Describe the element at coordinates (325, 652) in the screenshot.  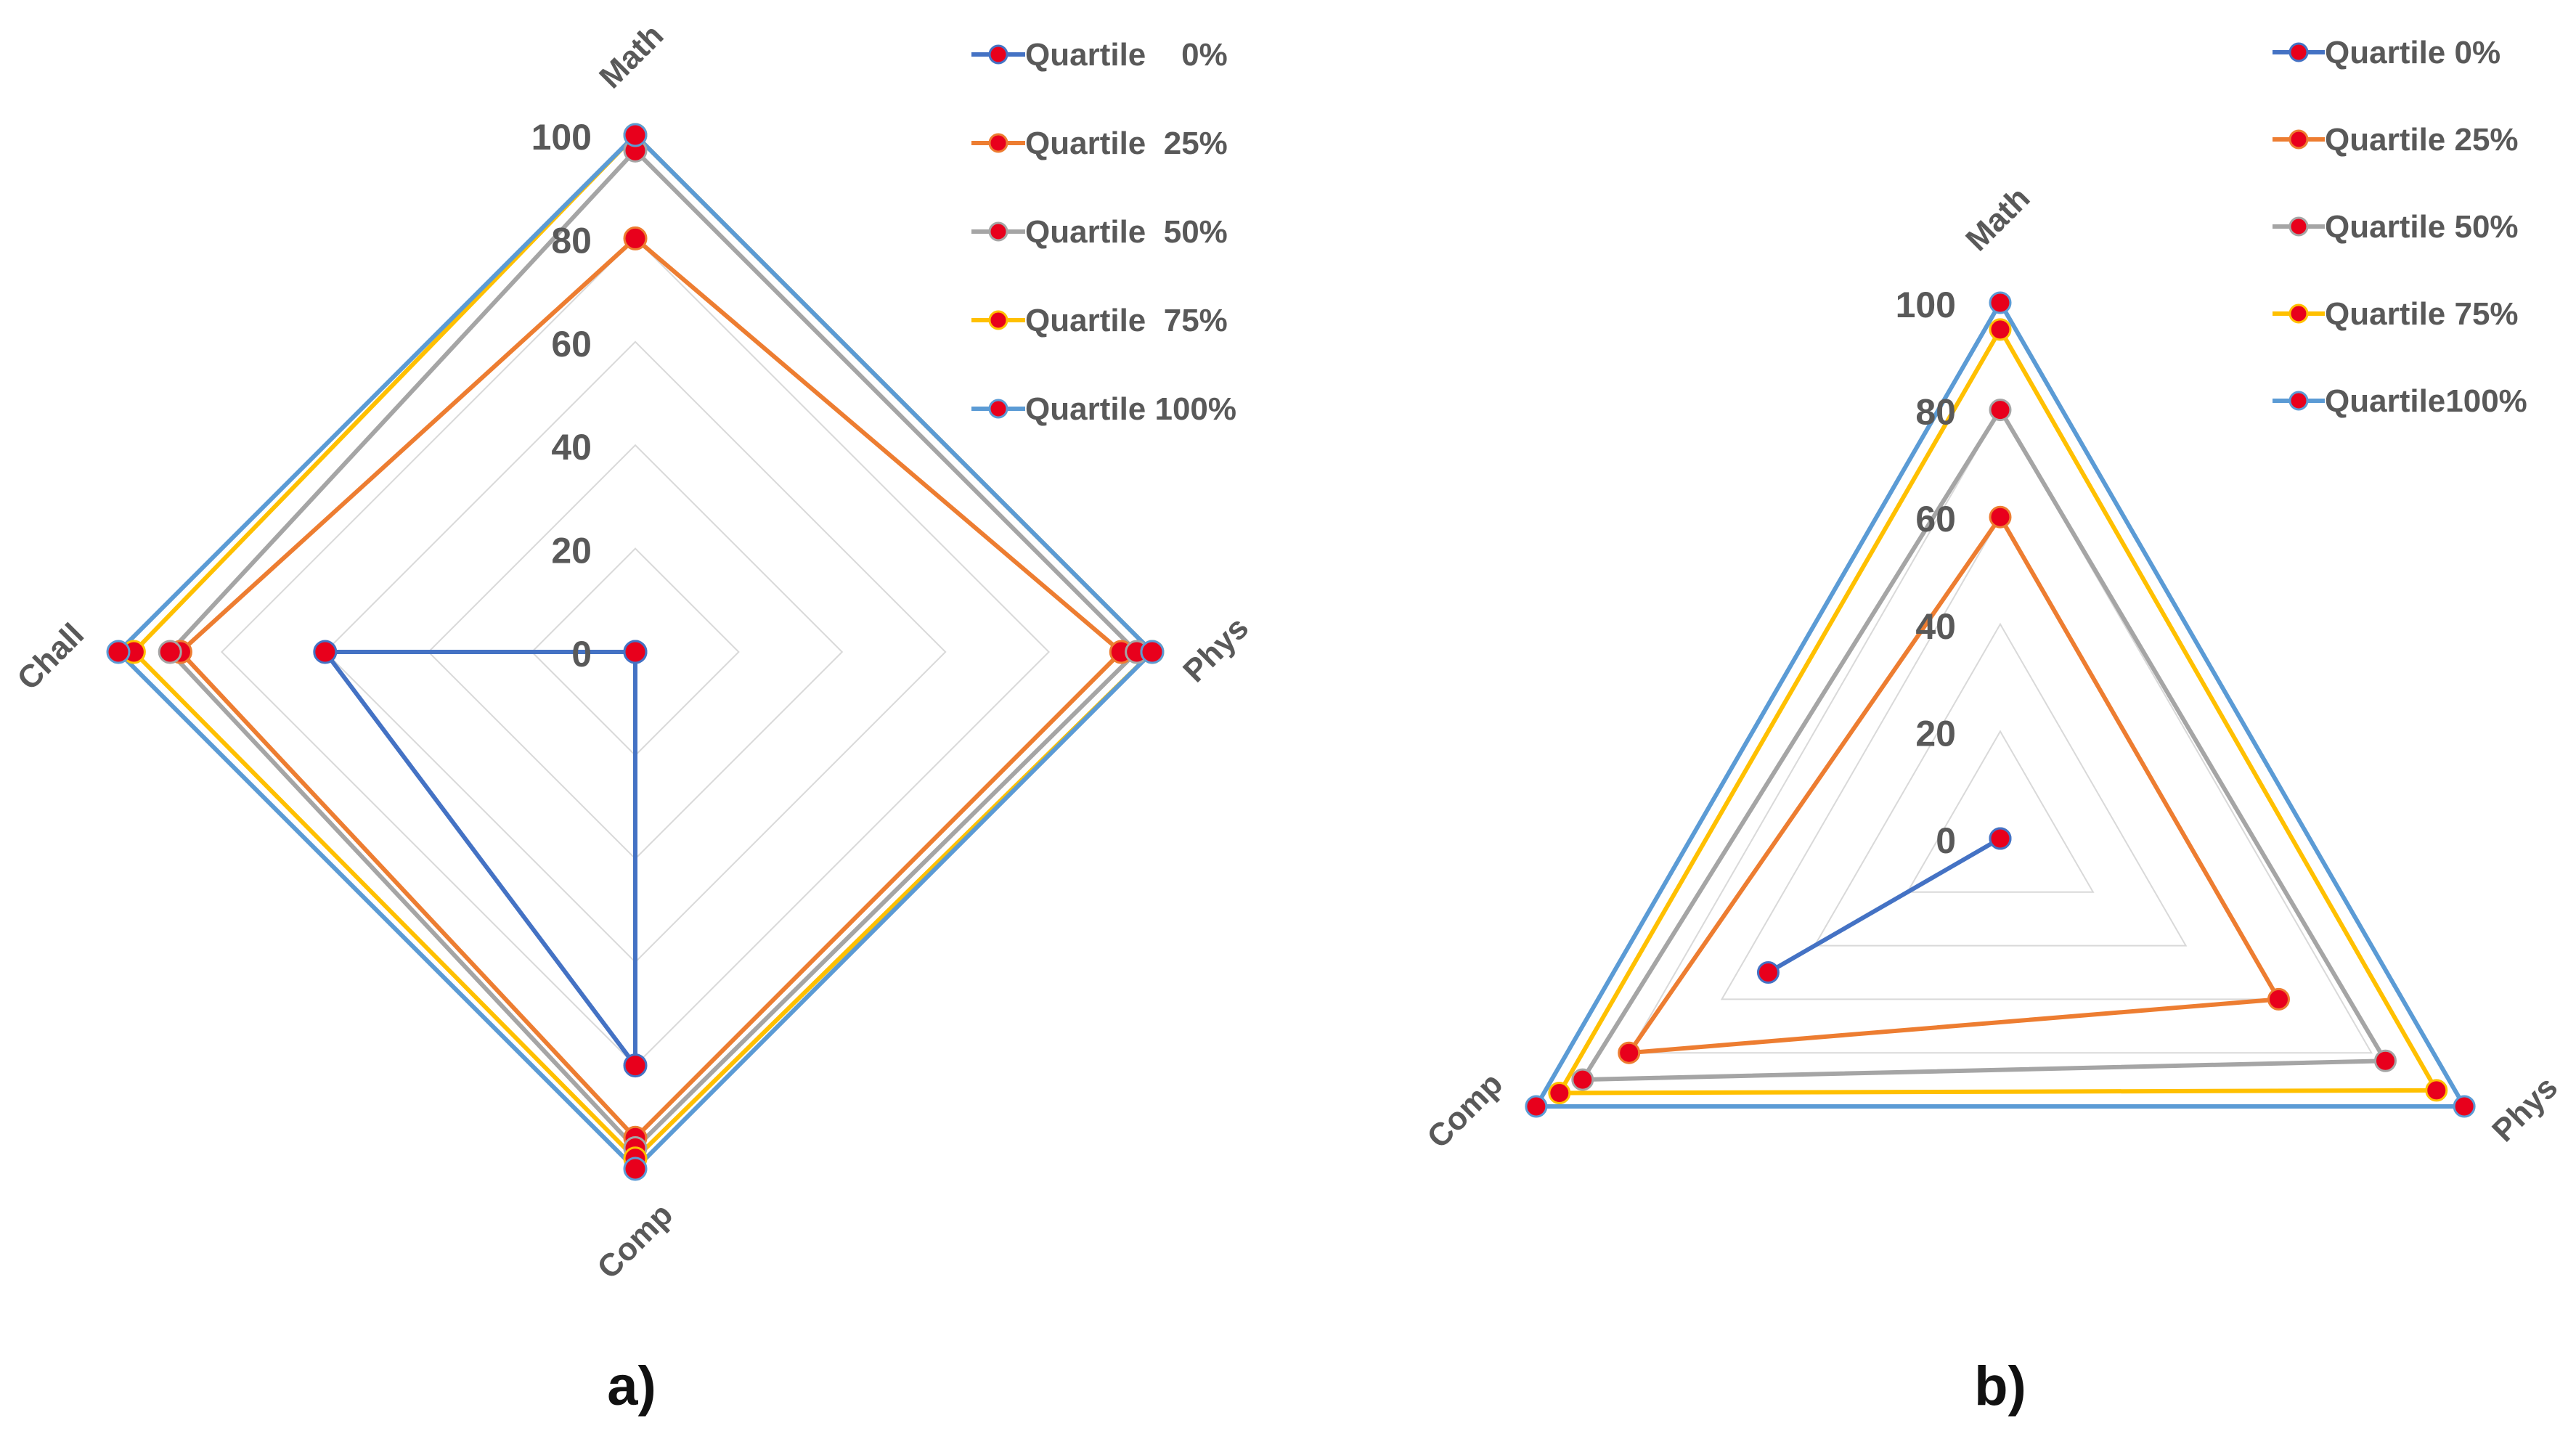
I see `data-point-quartile-0-chall` at that location.